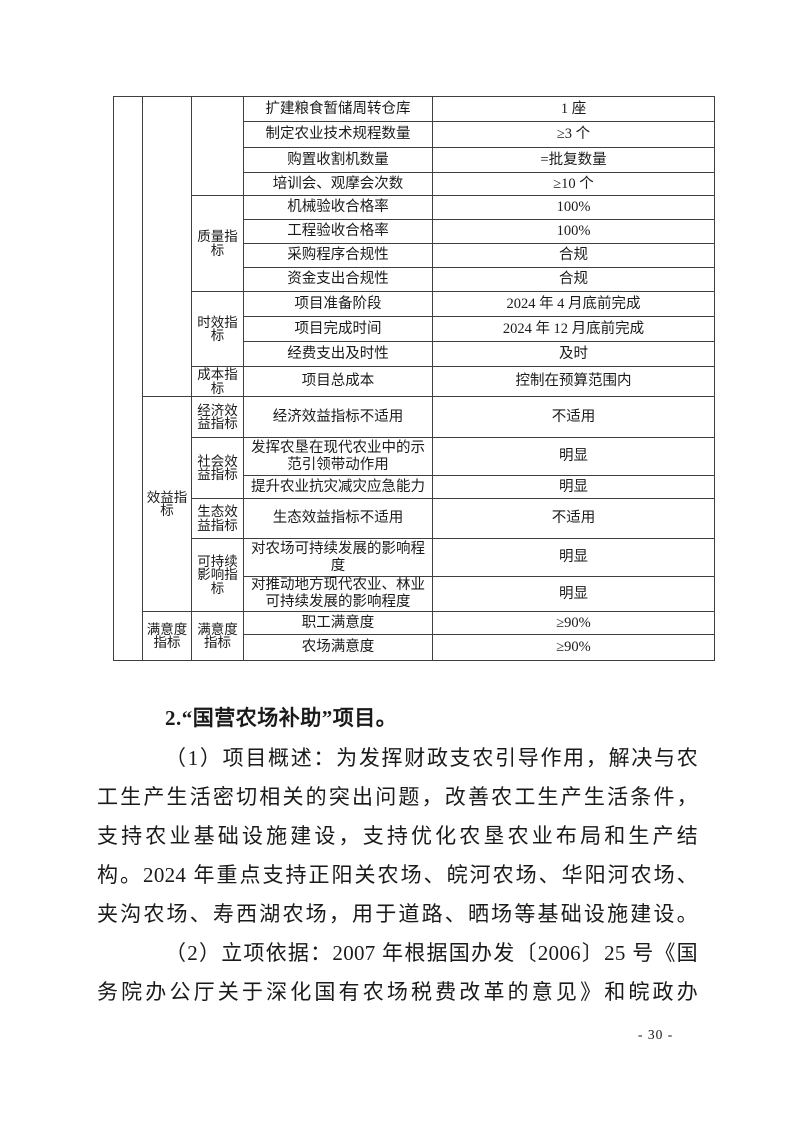  I want to click on group-label-cell: 可持续影响指标, so click(217, 575).